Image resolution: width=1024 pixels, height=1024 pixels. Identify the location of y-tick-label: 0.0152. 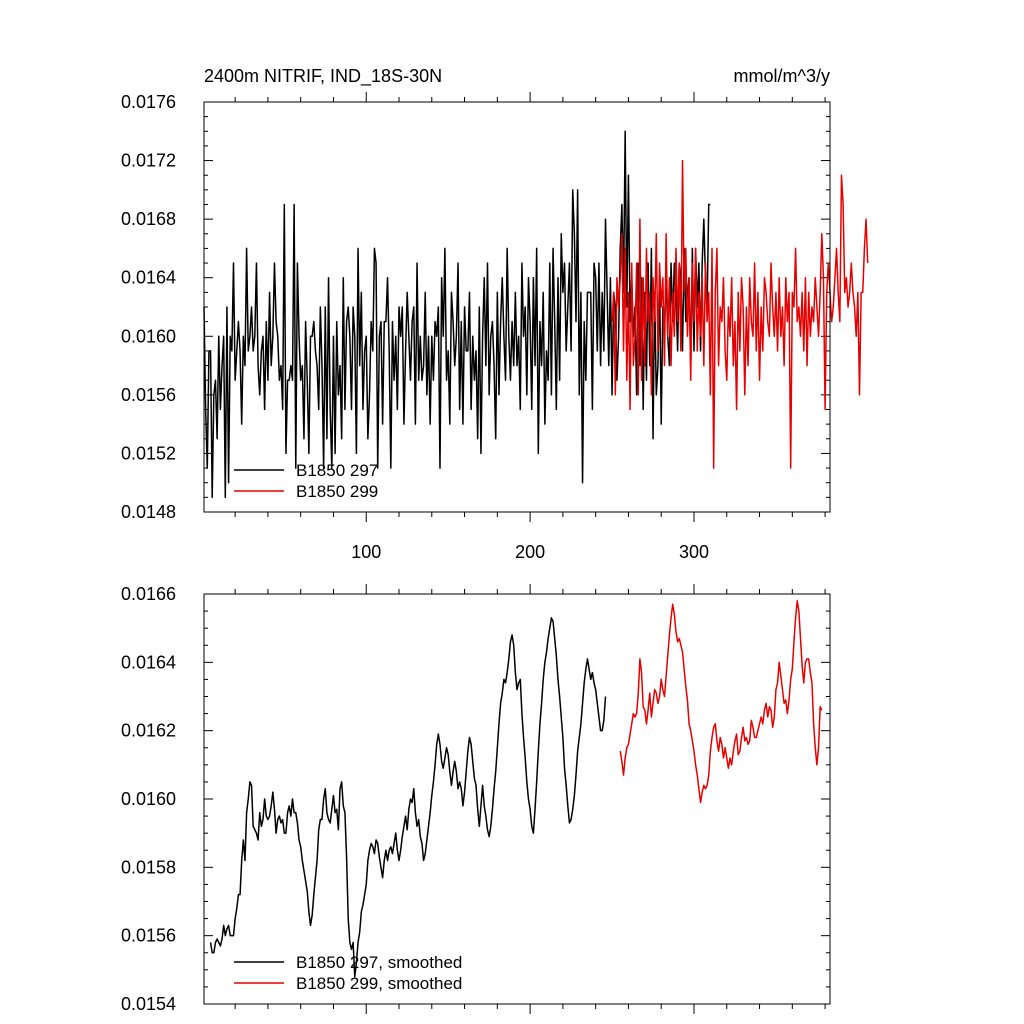
(148, 453).